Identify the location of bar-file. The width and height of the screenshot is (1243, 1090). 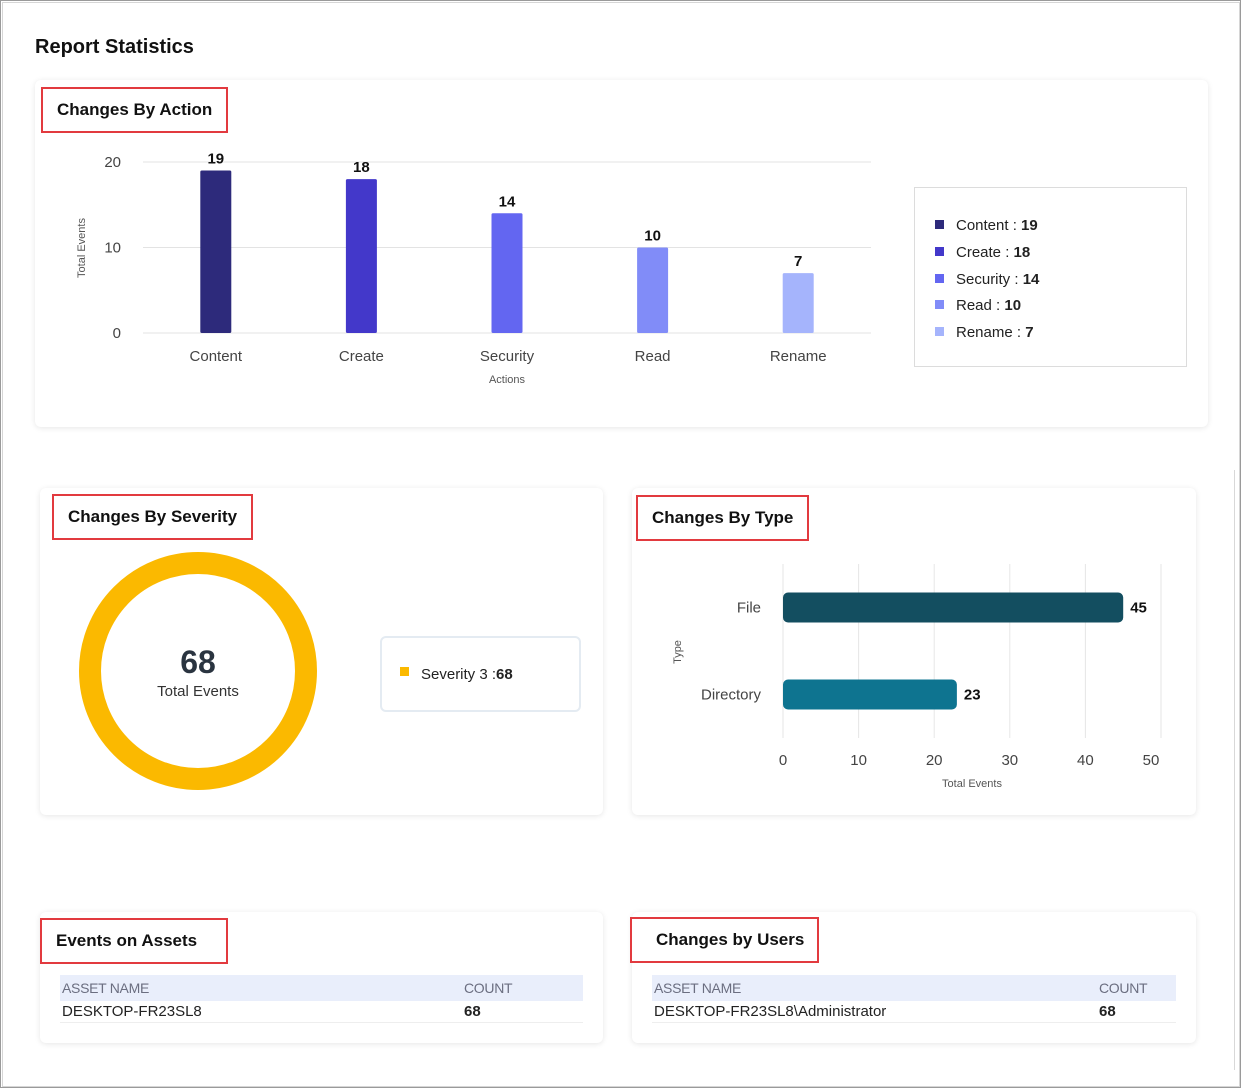
(953, 607).